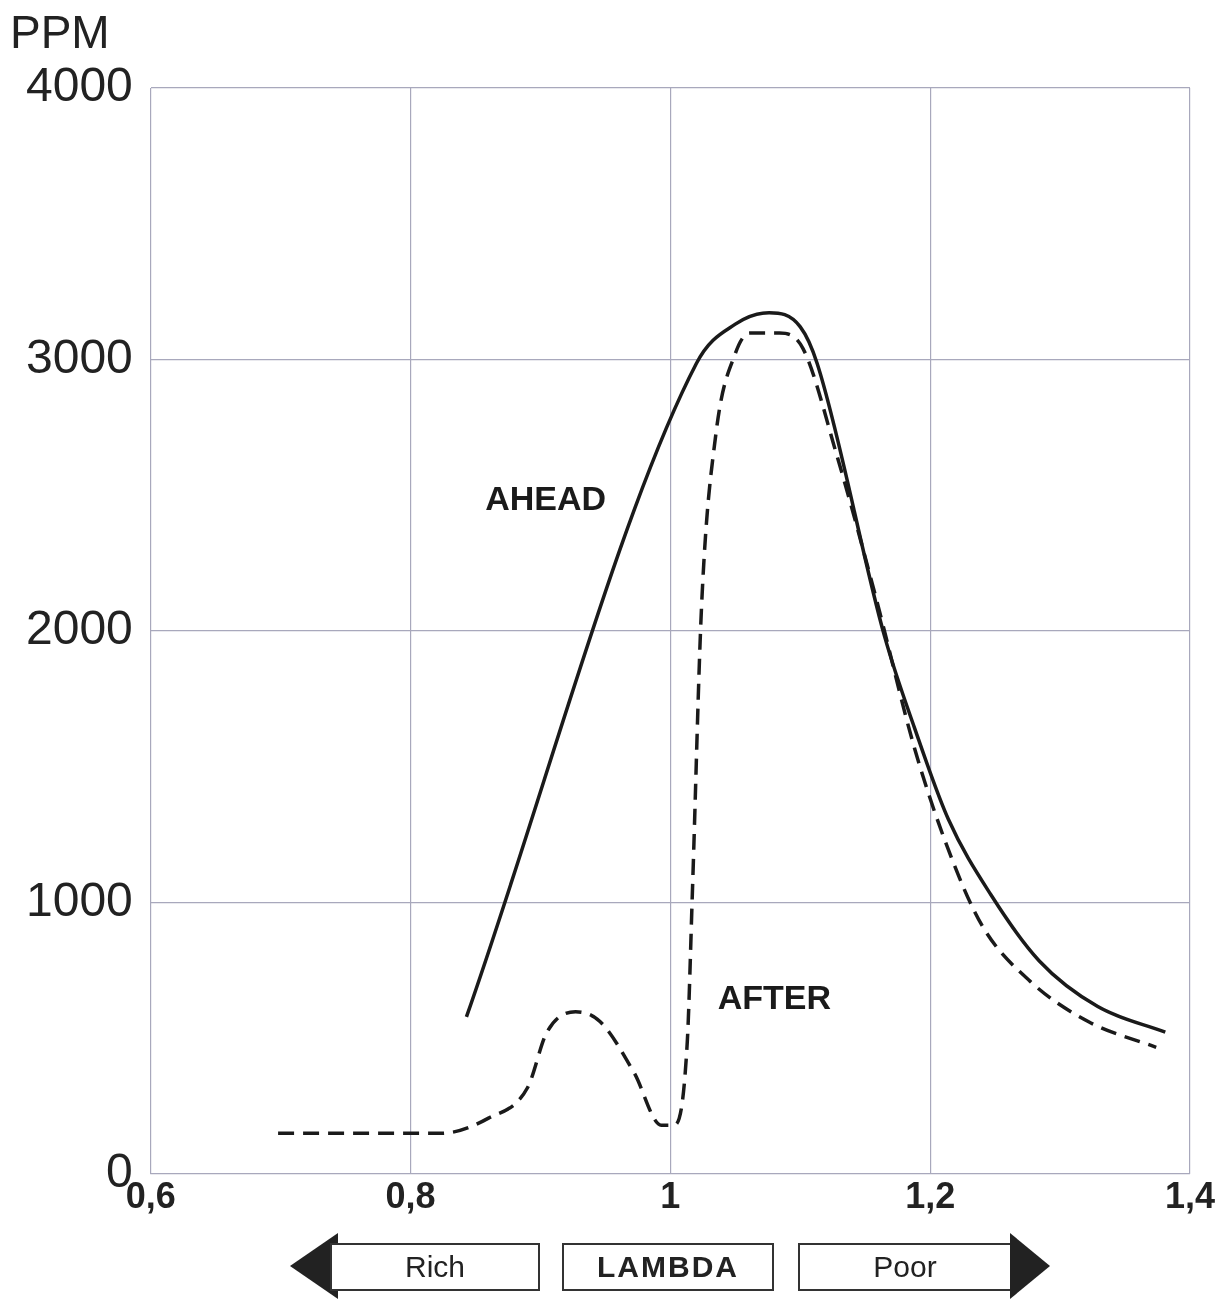 Image resolution: width=1218 pixels, height=1305 pixels. I want to click on y-tick-label: 4000, so click(79, 85).